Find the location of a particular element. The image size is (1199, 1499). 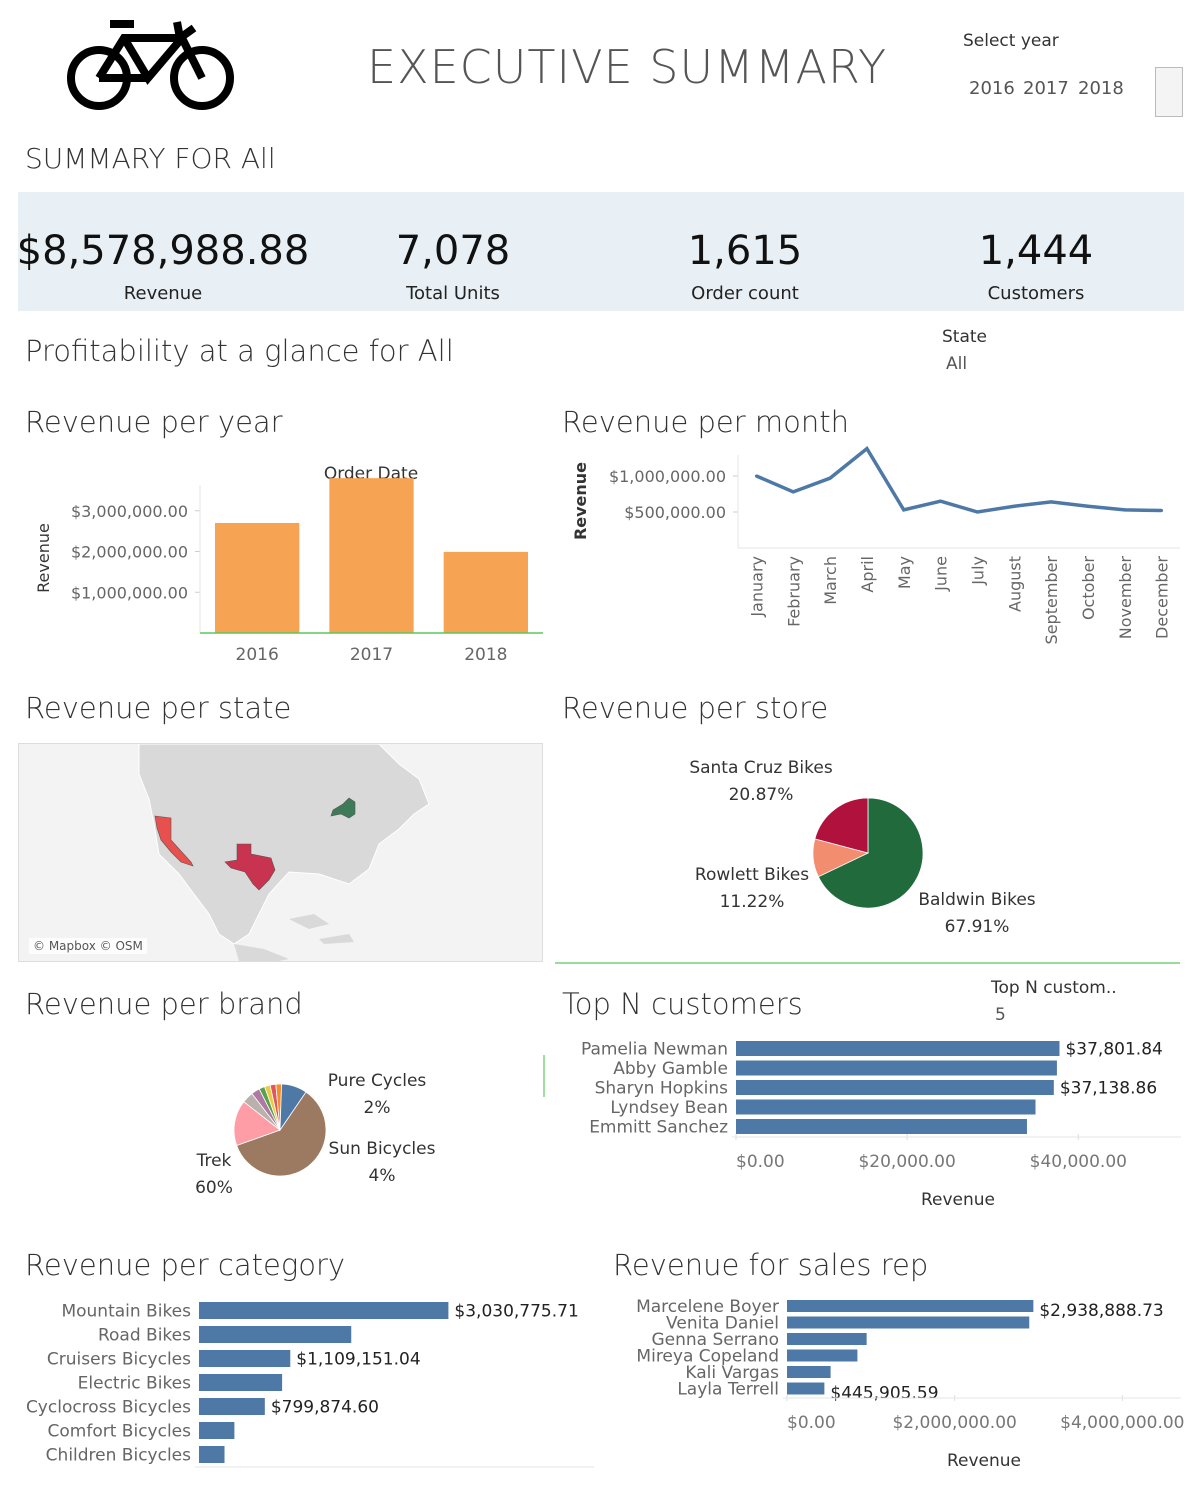

brand-slice-name: Trek is located at coordinates (214, 1161).